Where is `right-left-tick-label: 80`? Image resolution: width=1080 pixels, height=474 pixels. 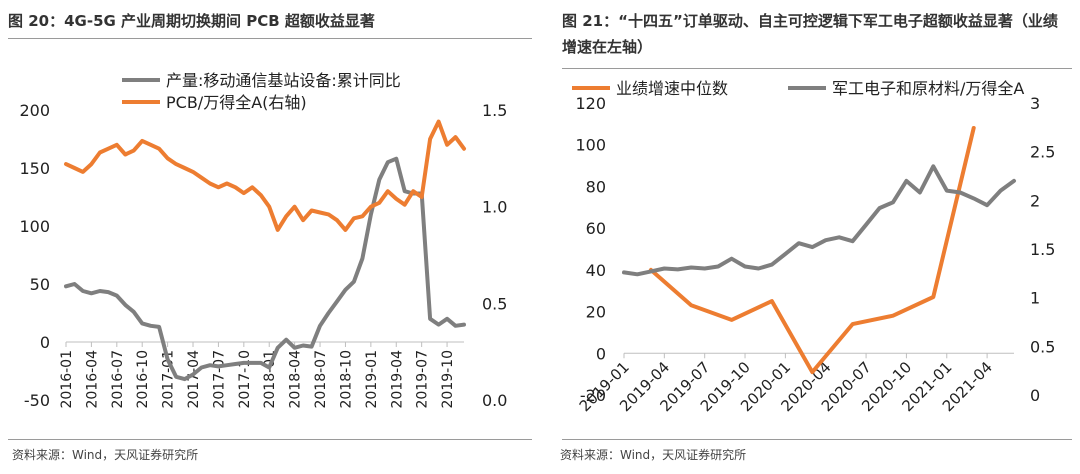
right-left-tick-label: 80 is located at coordinates (596, 186).